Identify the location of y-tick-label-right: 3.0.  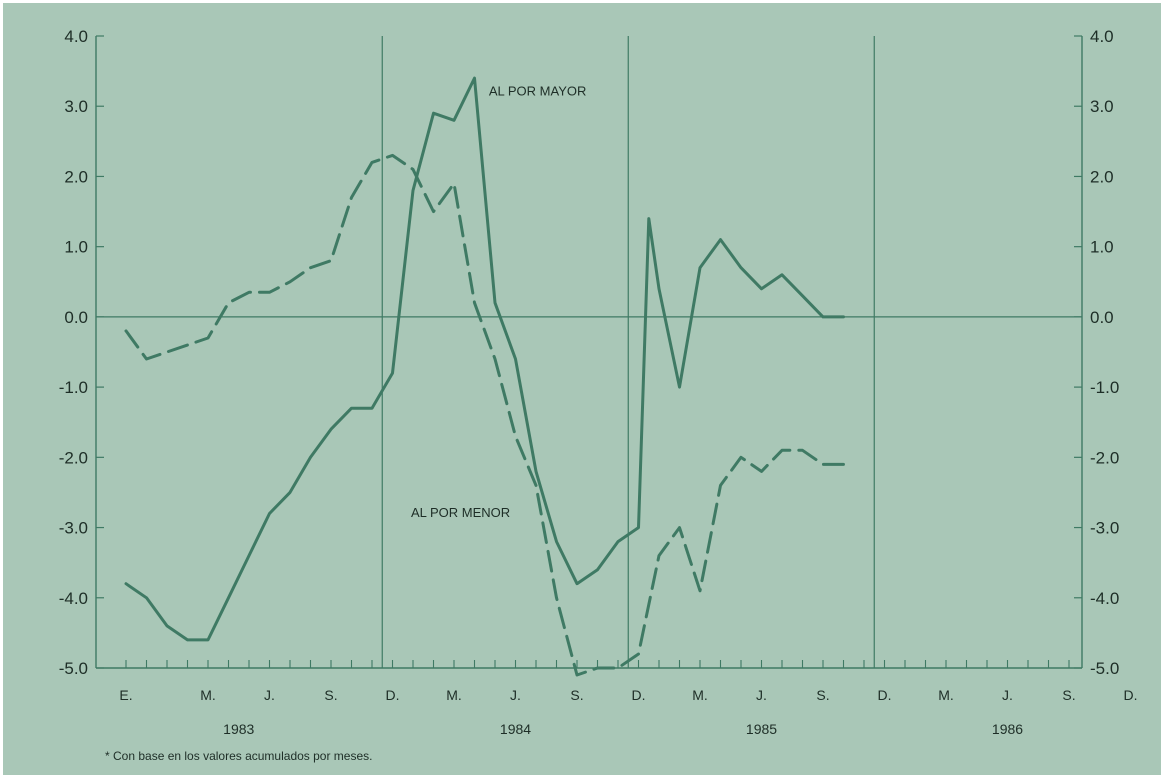
(1102, 106).